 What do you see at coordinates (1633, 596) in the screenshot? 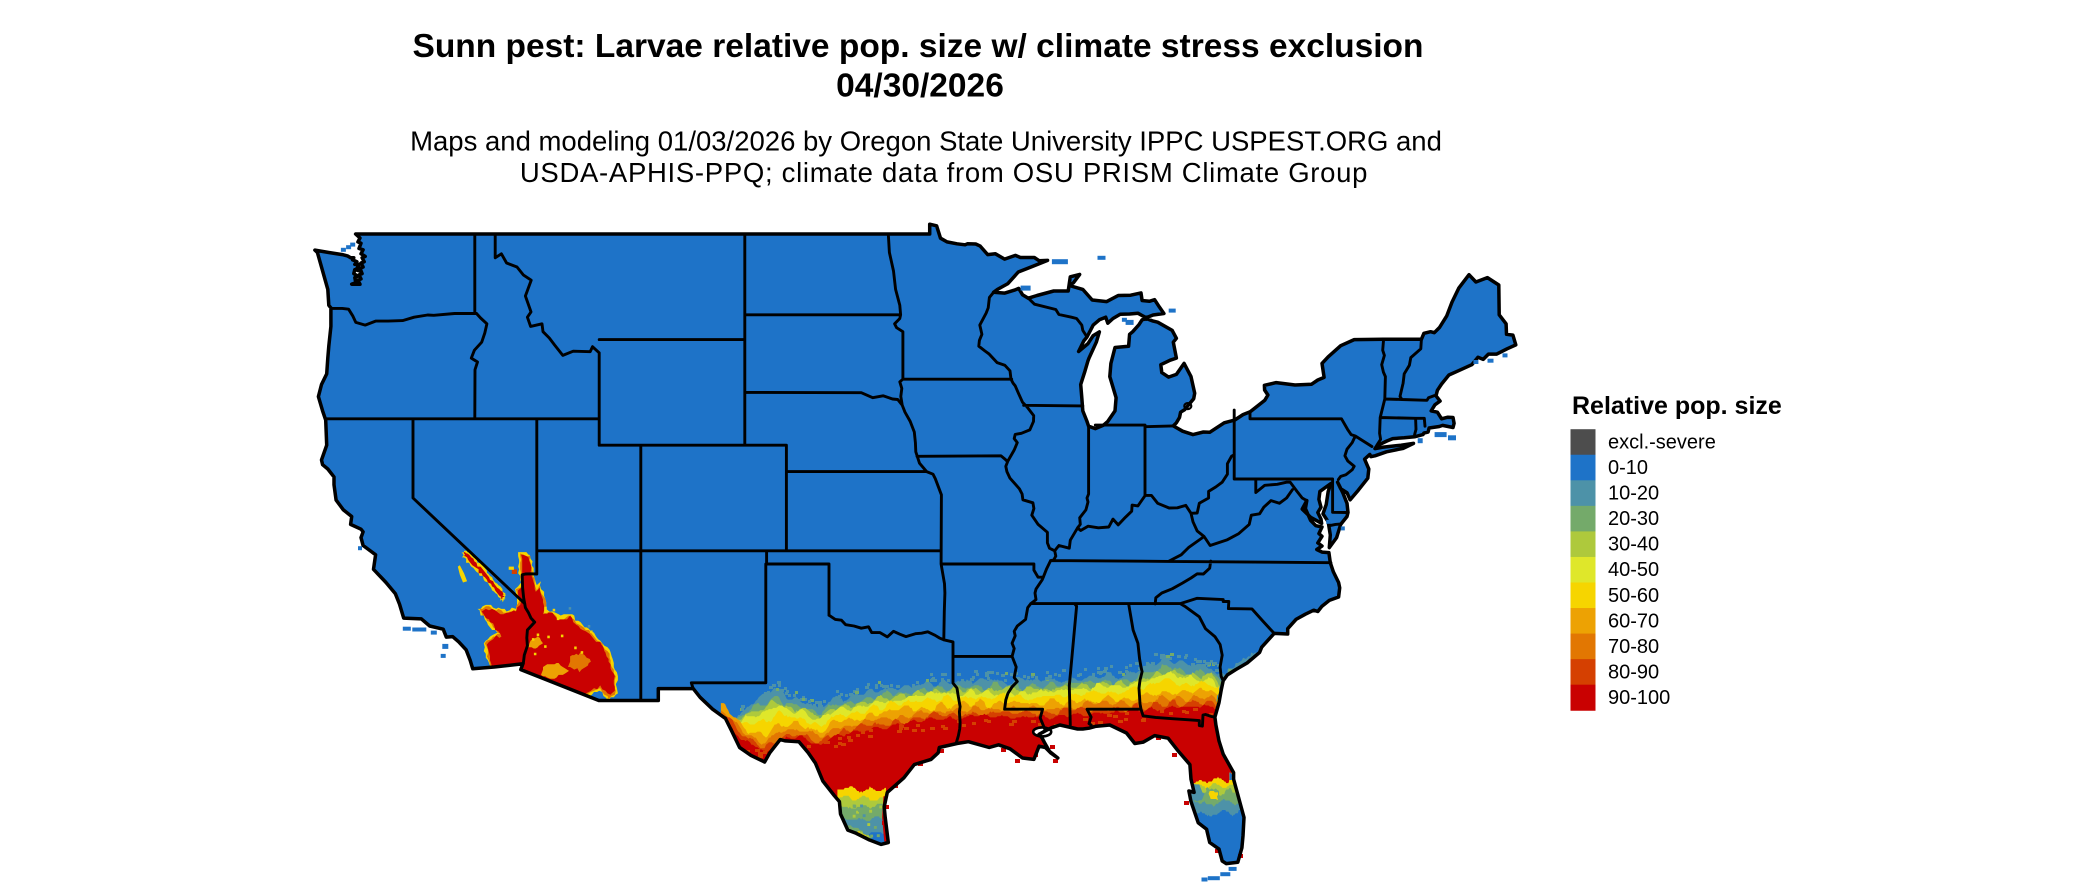
I see `svg-text: 50-60` at bounding box center [1633, 596].